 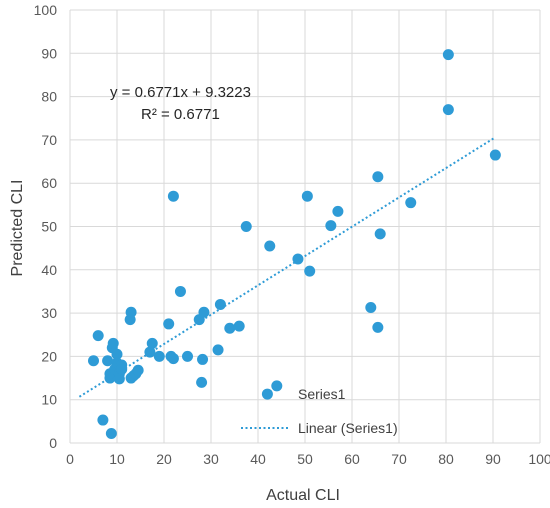 I want to click on trendline-r-squared: R² = 0.6771, so click(x=180, y=114).